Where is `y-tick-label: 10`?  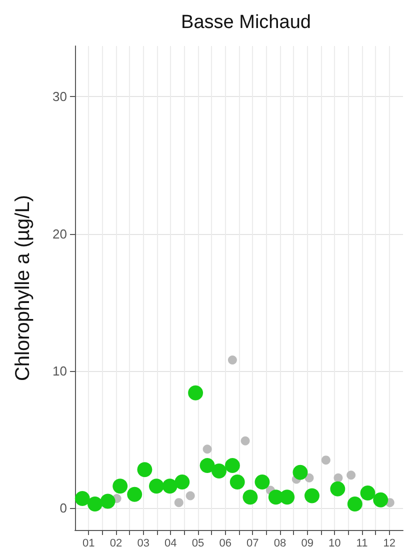
y-tick-label: 10 is located at coordinates (59, 370).